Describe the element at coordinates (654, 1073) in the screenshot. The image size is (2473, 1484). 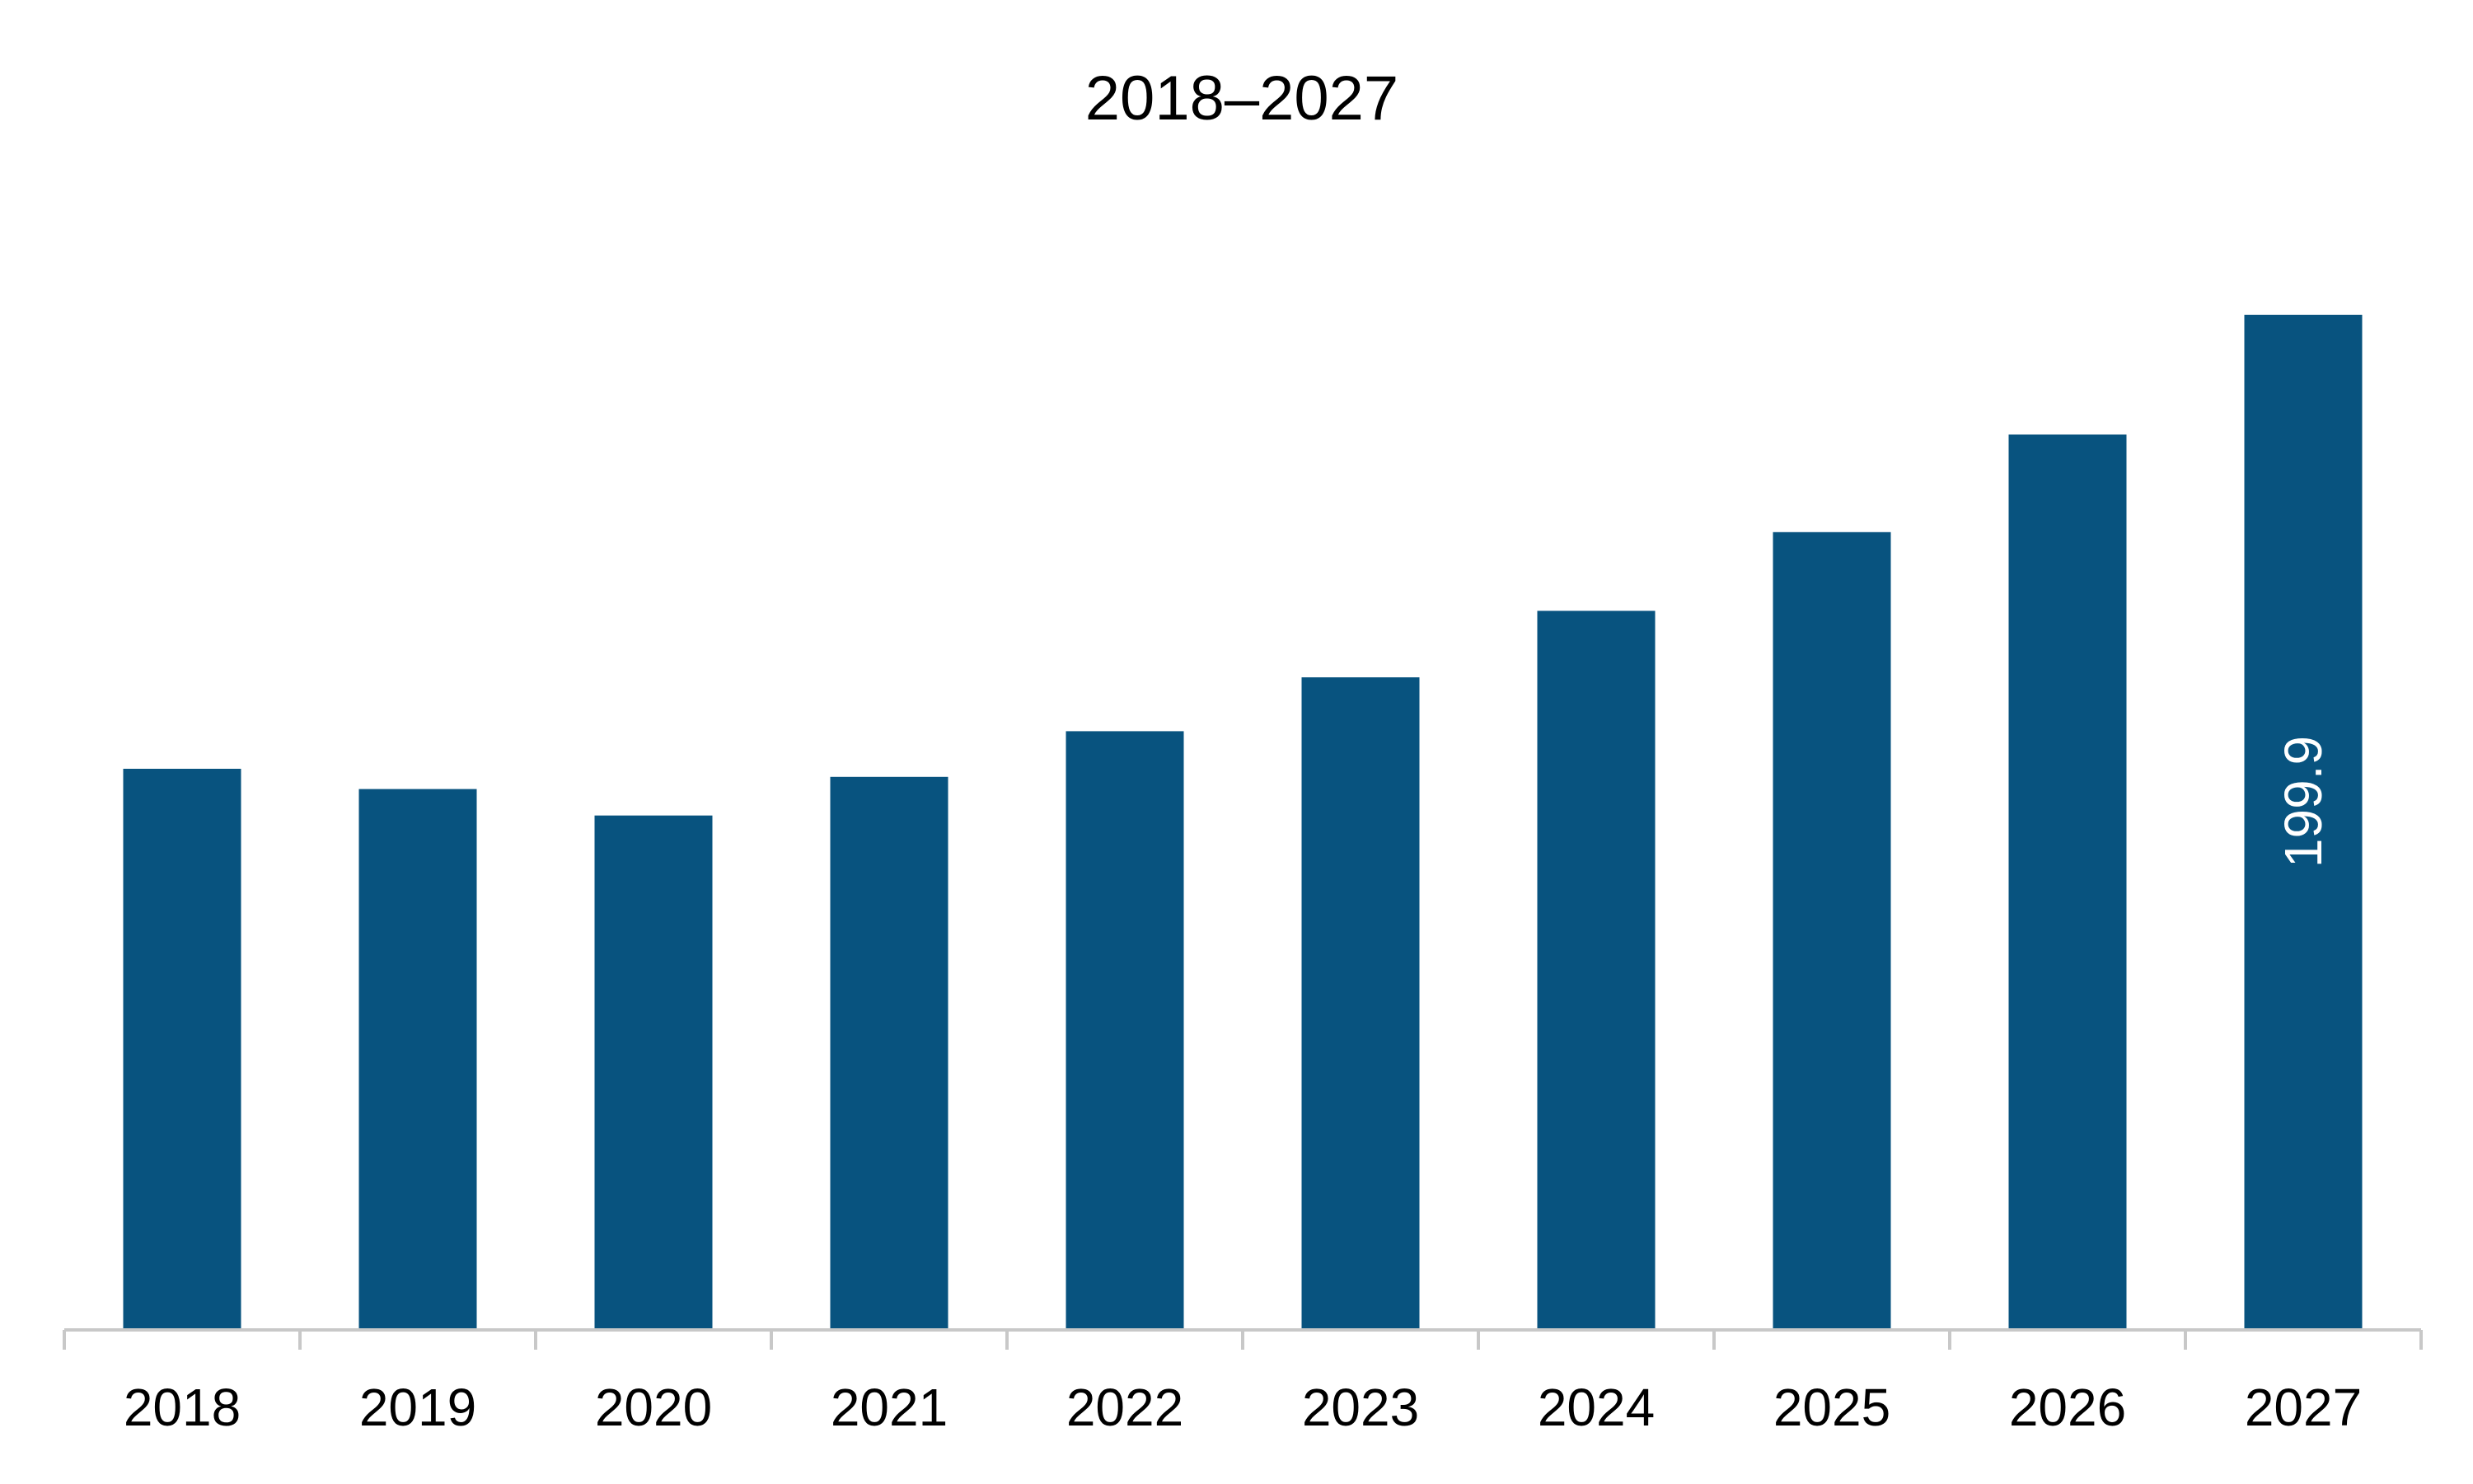
I see `bar-2020` at that location.